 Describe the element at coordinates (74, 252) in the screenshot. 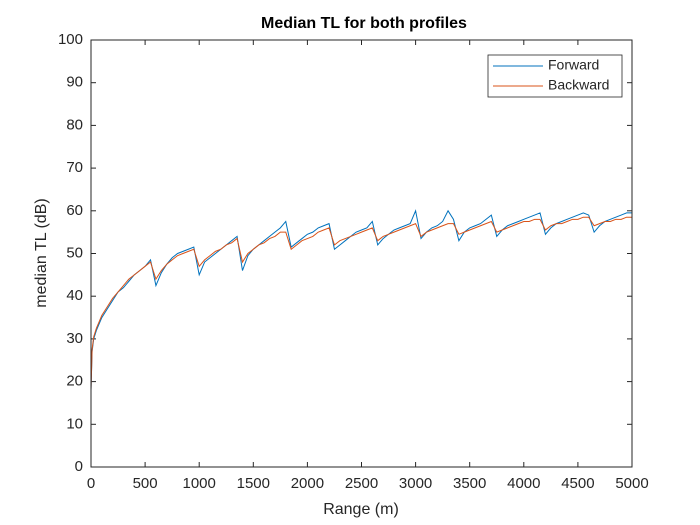

I see `y-tick-label: 50` at that location.